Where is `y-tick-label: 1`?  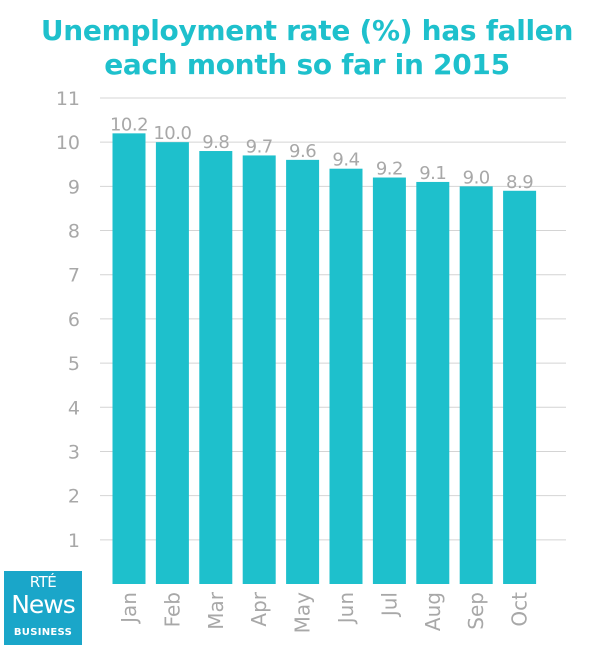 y-tick-label: 1 is located at coordinates (74, 541).